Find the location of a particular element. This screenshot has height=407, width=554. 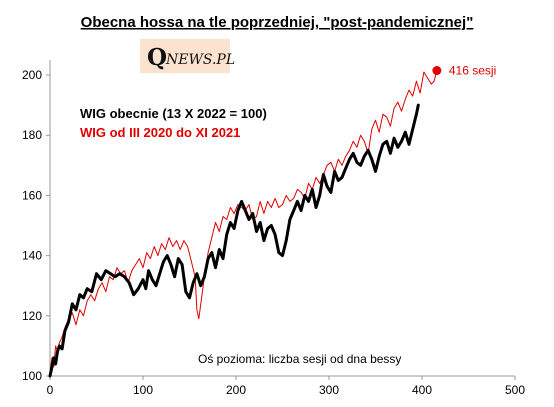

y-tick-label: 180 is located at coordinates (32, 135).